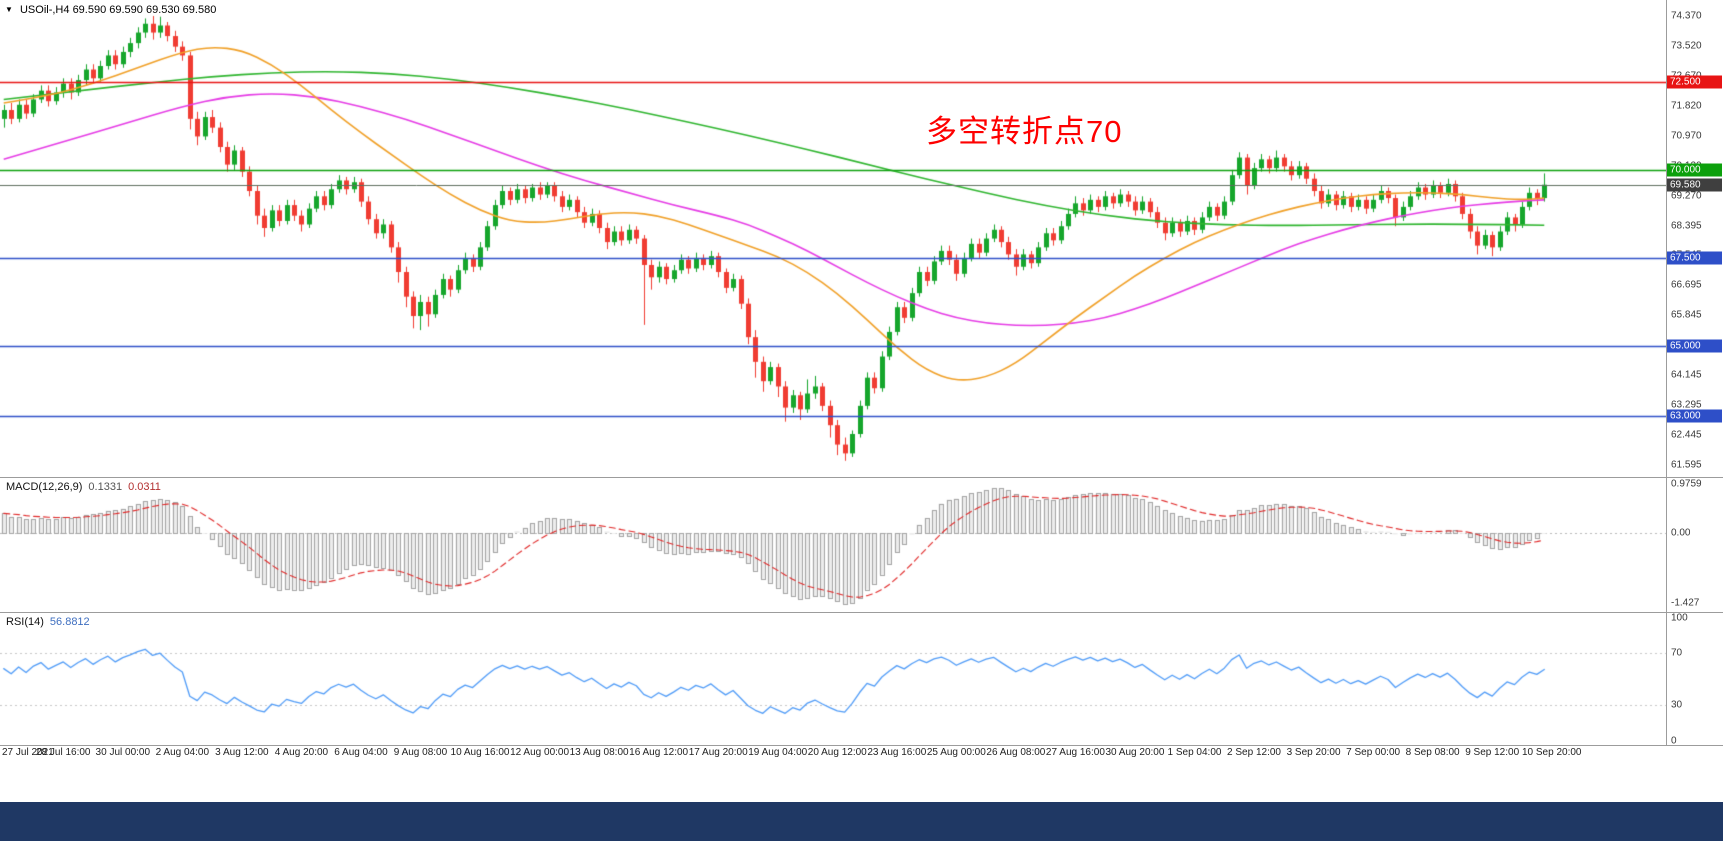 The height and width of the screenshot is (841, 1723). I want to click on time-axis-label: 2 Sep 12:00, so click(1254, 752).